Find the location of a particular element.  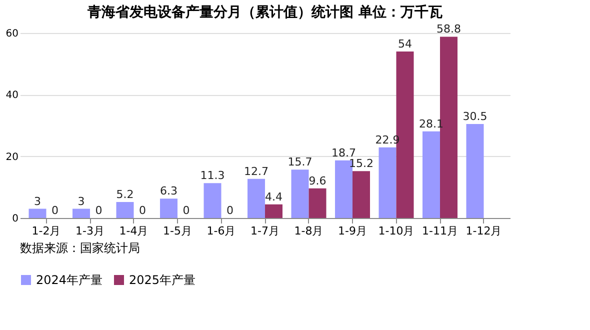

y-tick-label: 60 is located at coordinates (12, 34).